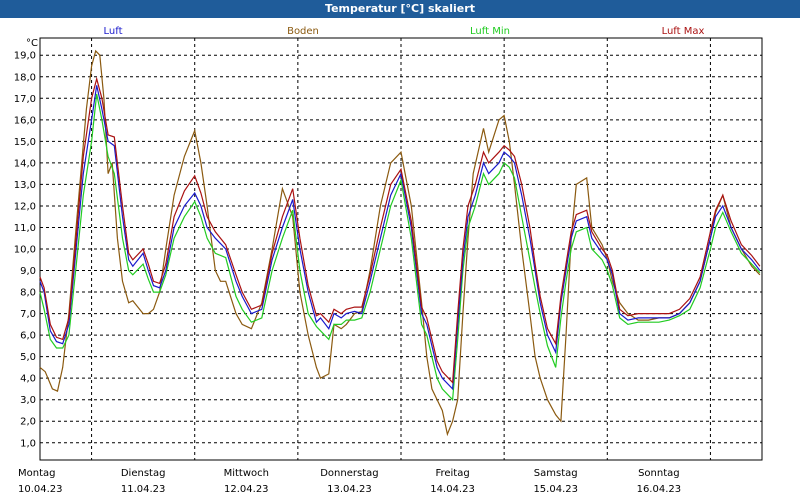  Describe the element at coordinates (28, 443) in the screenshot. I see `y-tick-label: 1,0` at that location.